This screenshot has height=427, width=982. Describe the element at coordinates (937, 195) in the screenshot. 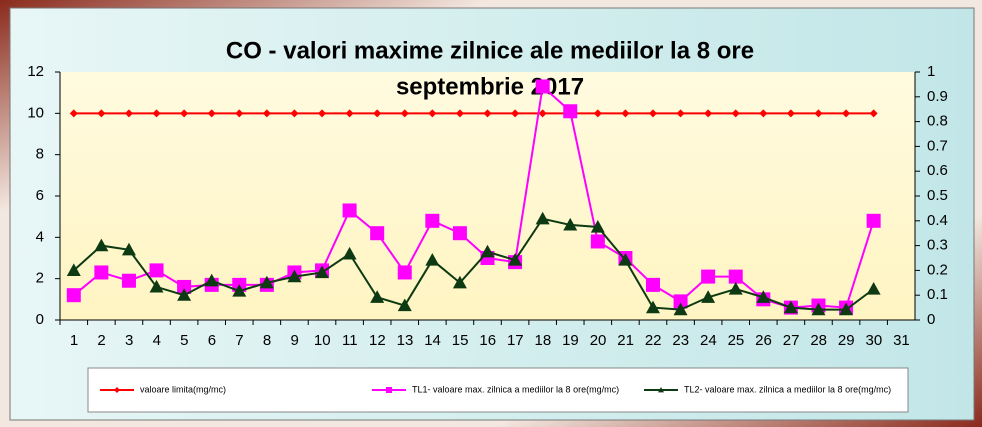

I see `y2-tick-label: 0.5` at that location.